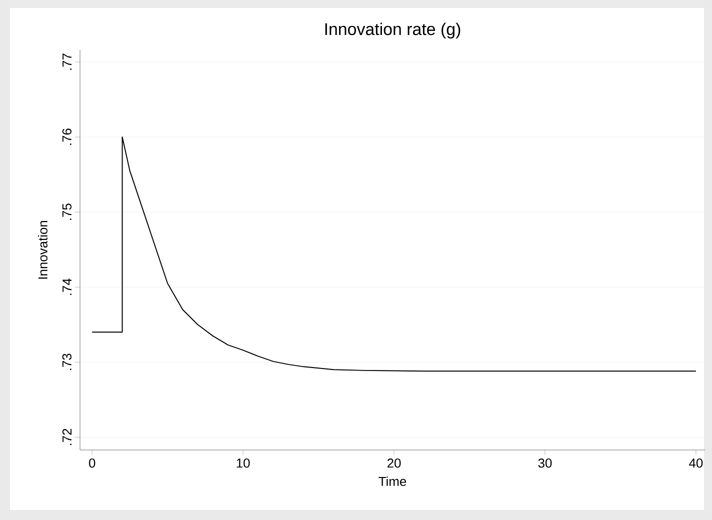 Image resolution: width=712 pixels, height=520 pixels. I want to click on y-tick-label: .74, so click(67, 286).